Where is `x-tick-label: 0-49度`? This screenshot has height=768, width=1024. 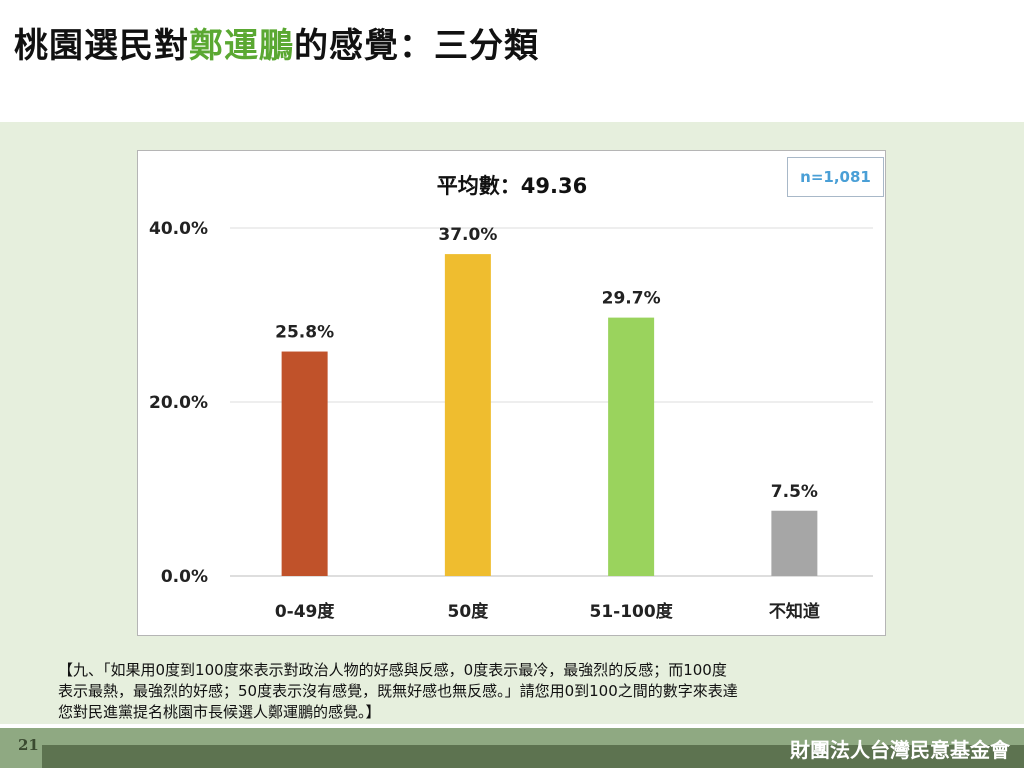
x-tick-label: 0-49度 is located at coordinates (305, 611).